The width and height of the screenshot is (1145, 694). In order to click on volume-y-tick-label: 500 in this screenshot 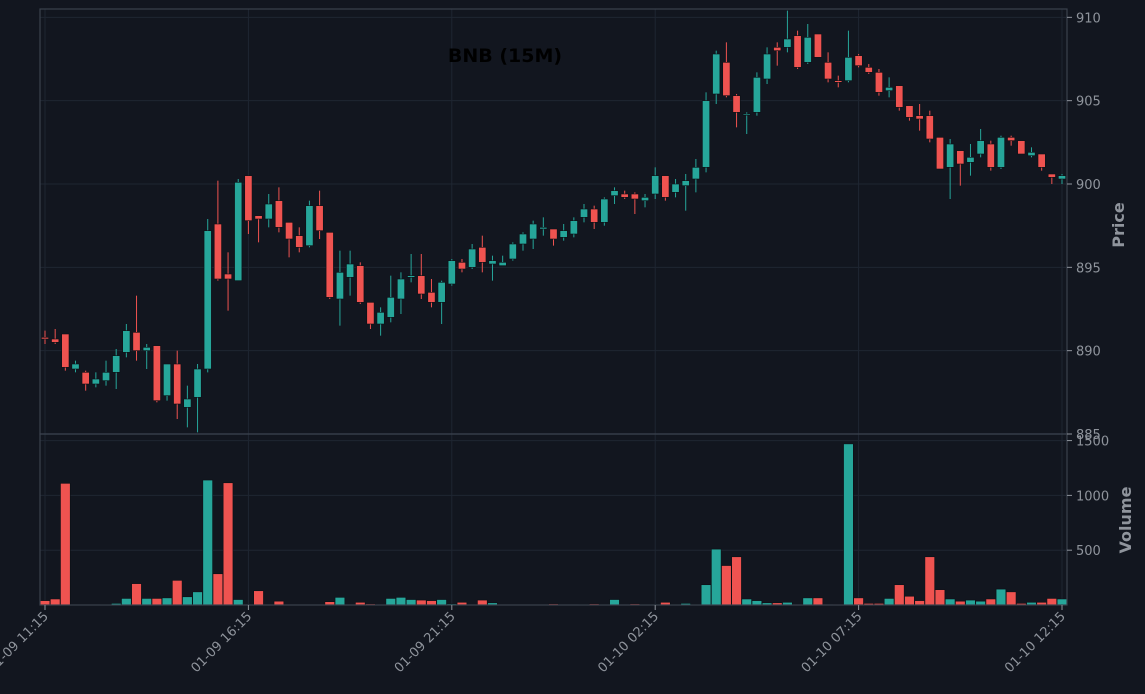, I will do `click(1088, 551)`.